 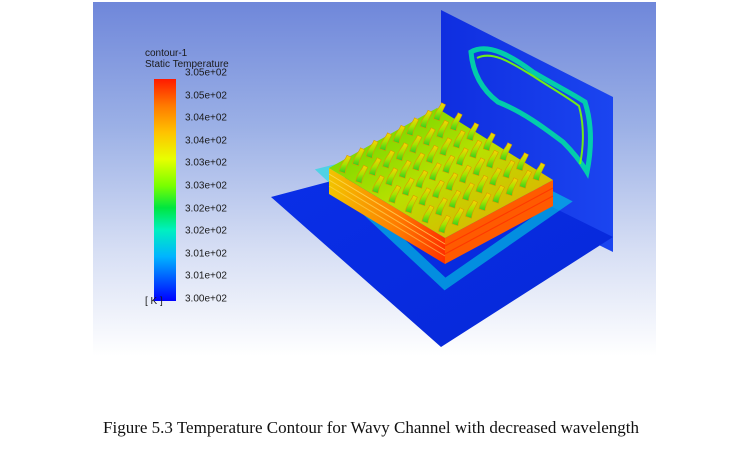 I want to click on wall-contour-band, so click(x=530, y=112).